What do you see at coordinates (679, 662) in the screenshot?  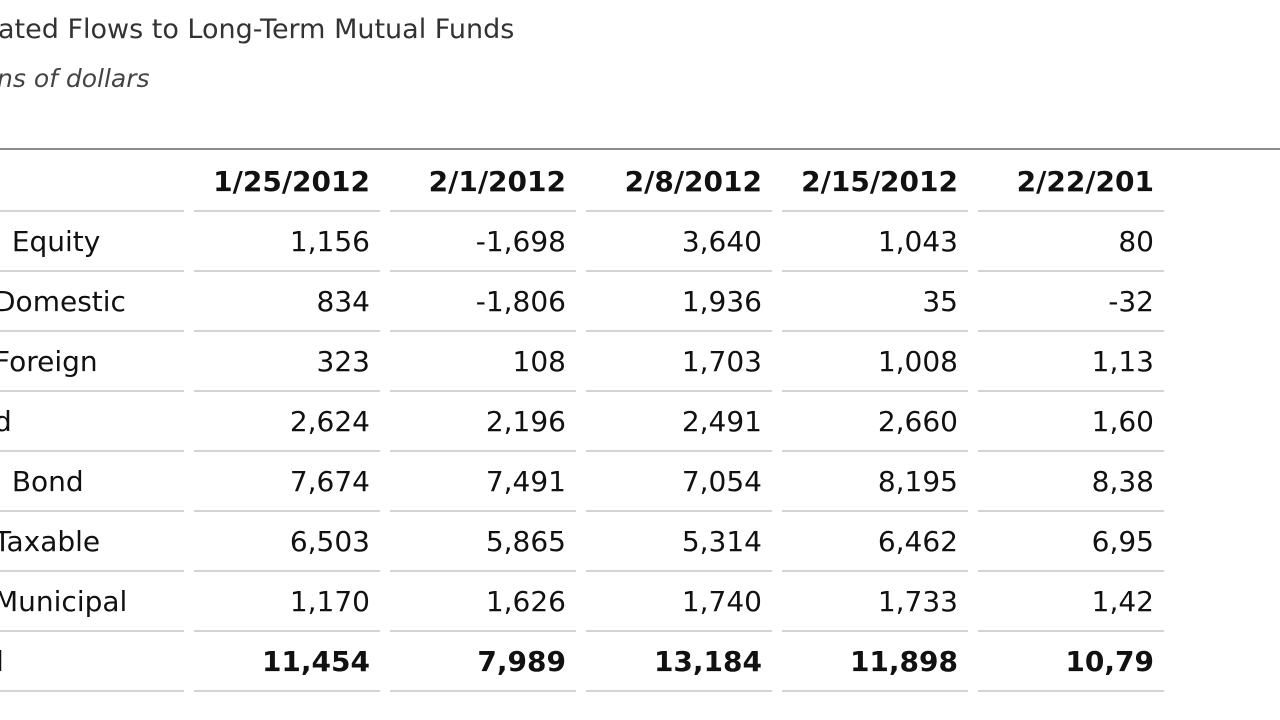 I see `total-cell: 13,184` at bounding box center [679, 662].